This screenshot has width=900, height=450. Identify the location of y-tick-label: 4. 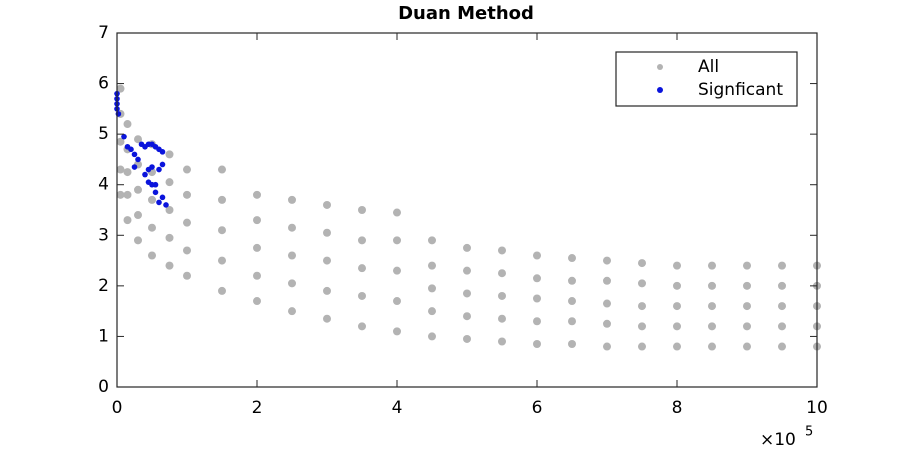
(103, 185).